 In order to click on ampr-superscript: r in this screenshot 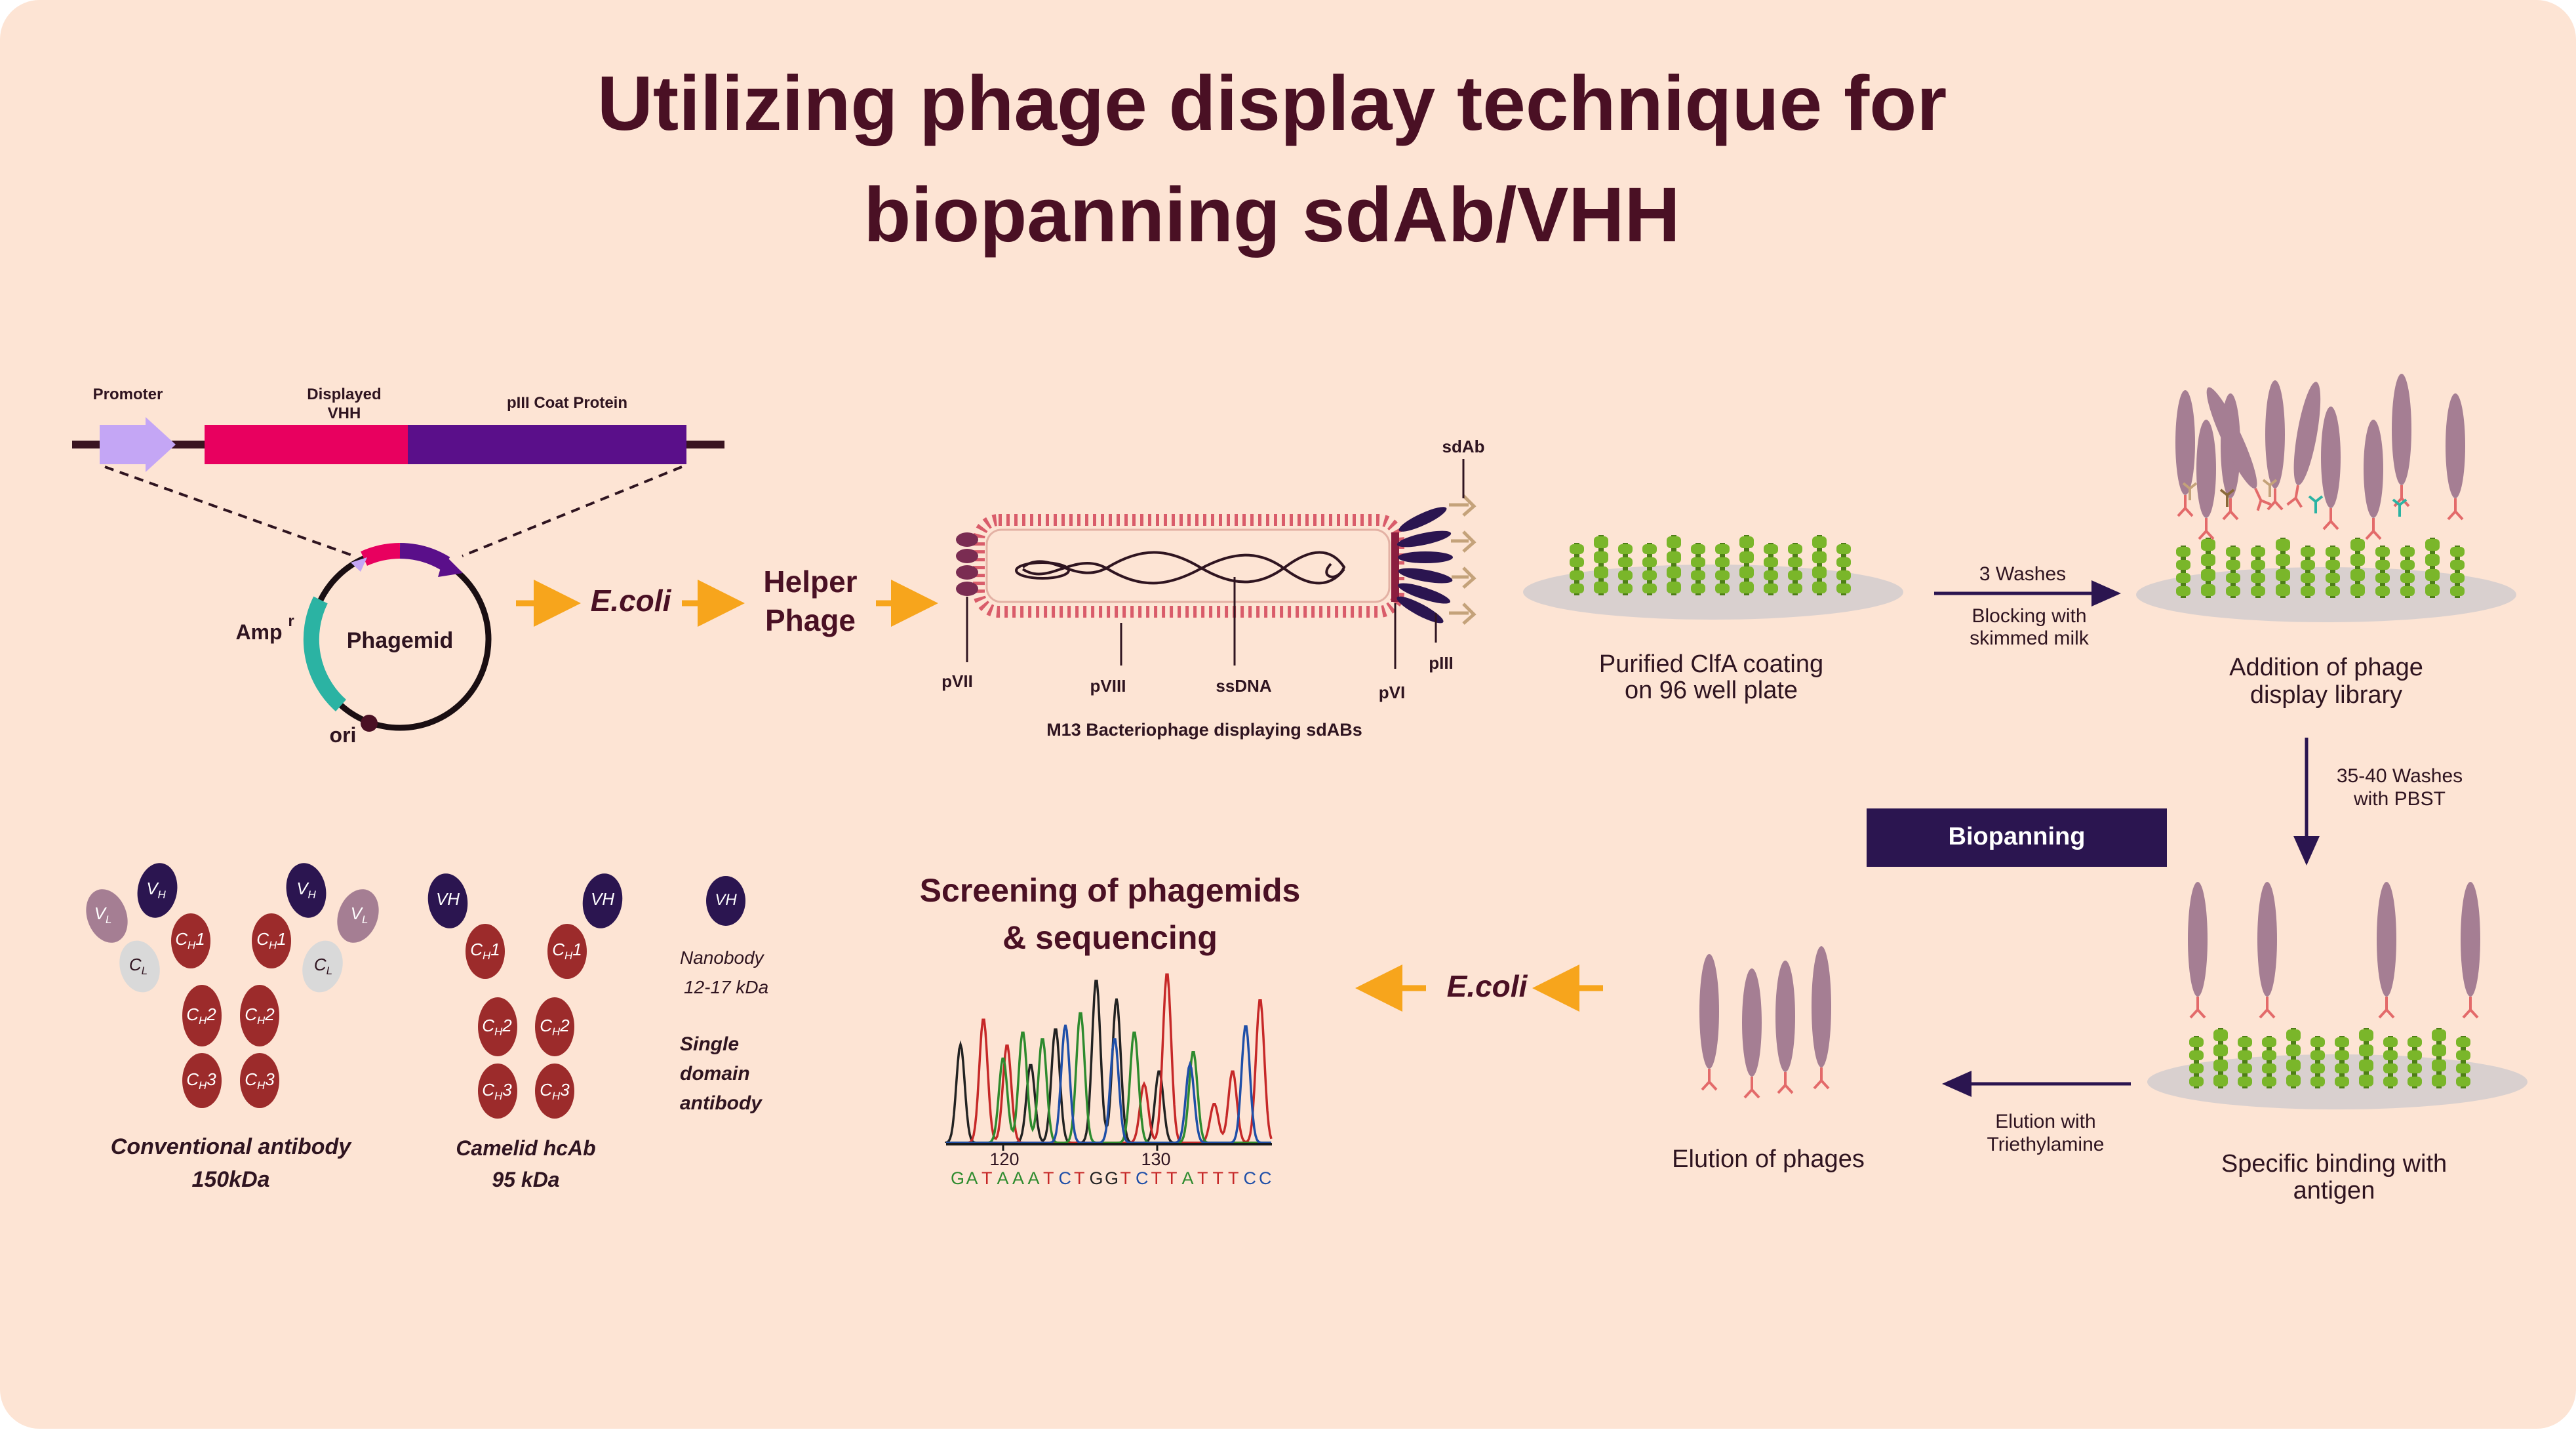, I will do `click(291, 621)`.